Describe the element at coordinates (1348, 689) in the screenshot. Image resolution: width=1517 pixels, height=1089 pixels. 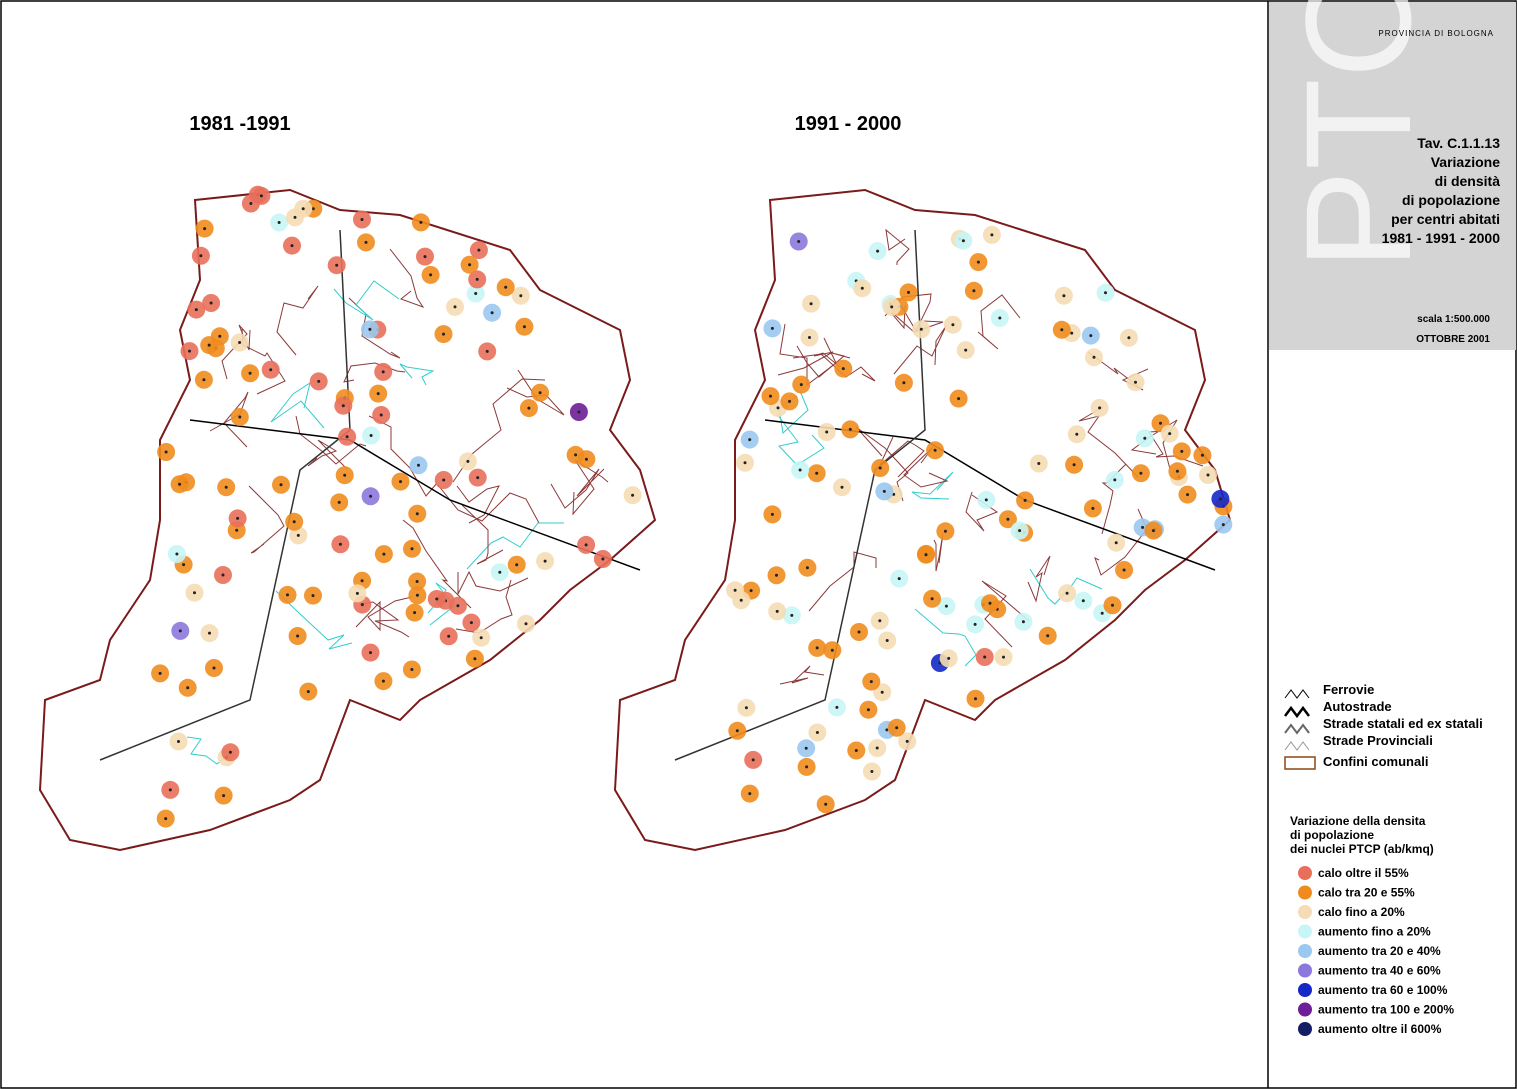
I see `legend-line-label: Ferrovie` at that location.